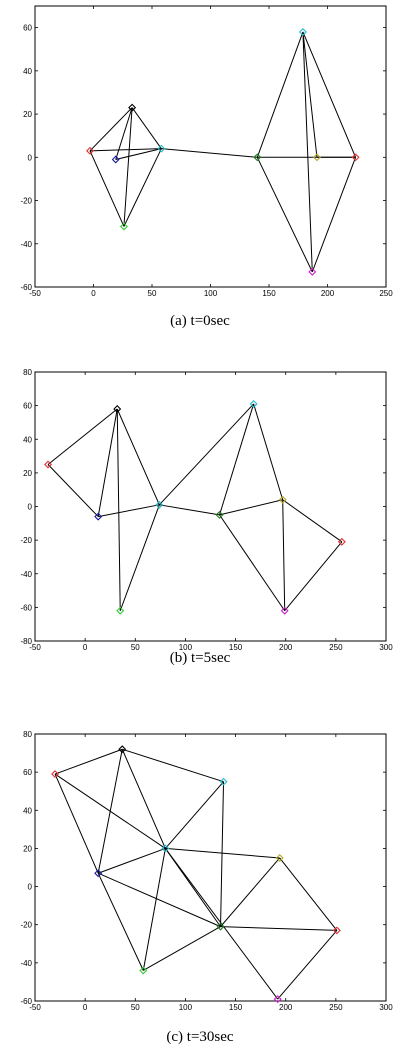 This screenshot has width=400, height=1055. Describe the element at coordinates (220, 926) in the screenshot. I see `node-marker-darkgreen` at that location.